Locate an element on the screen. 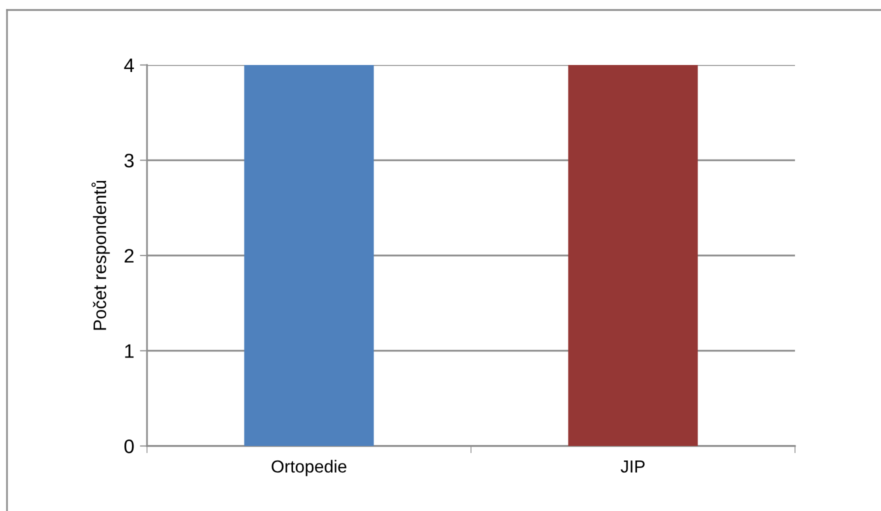 Image resolution: width=881 pixels, height=511 pixels. y-tick-label: 4 is located at coordinates (129, 65).